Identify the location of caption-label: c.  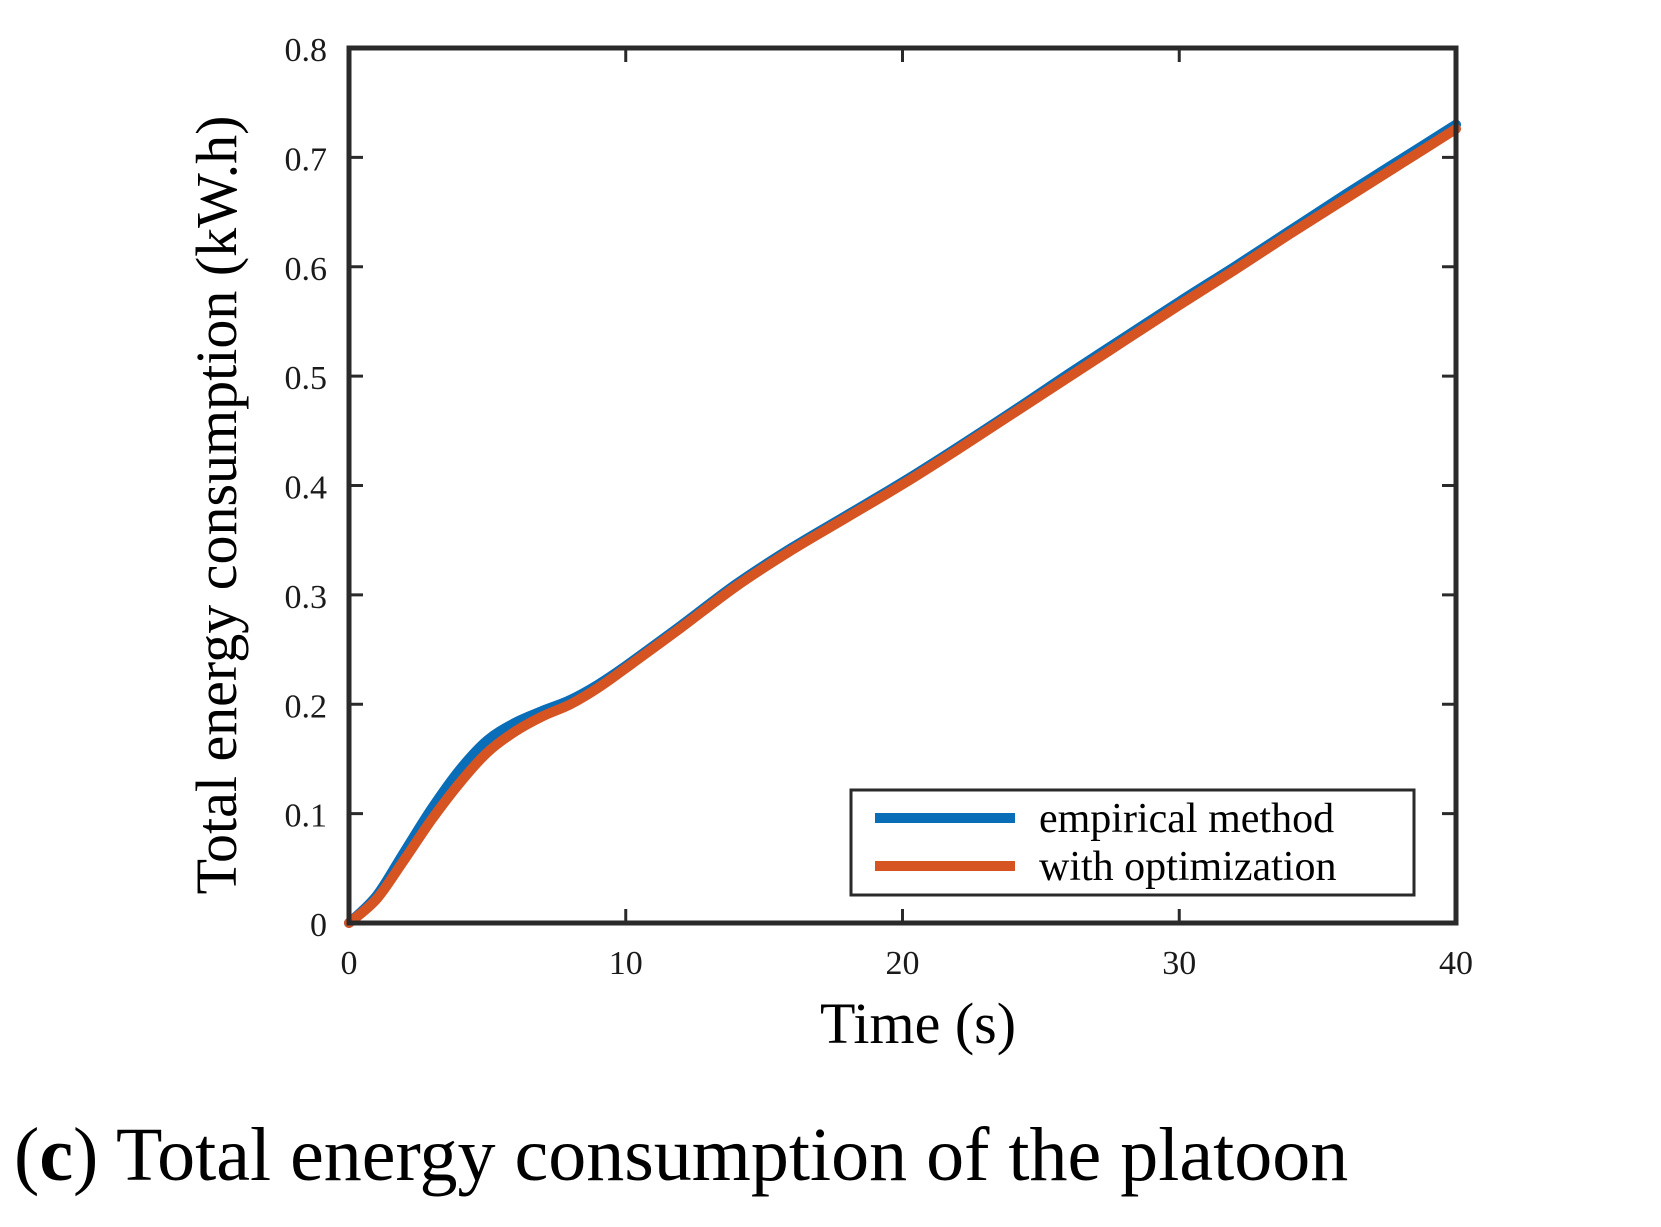
(56, 1155).